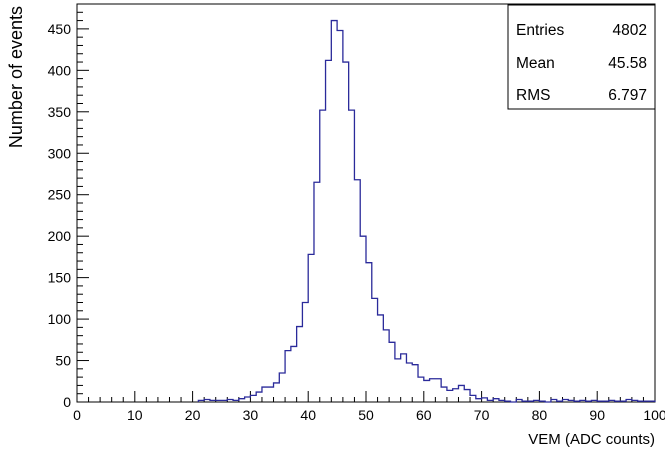  Describe the element at coordinates (16, 77) in the screenshot. I see `y-axis-title: Number of events` at that location.